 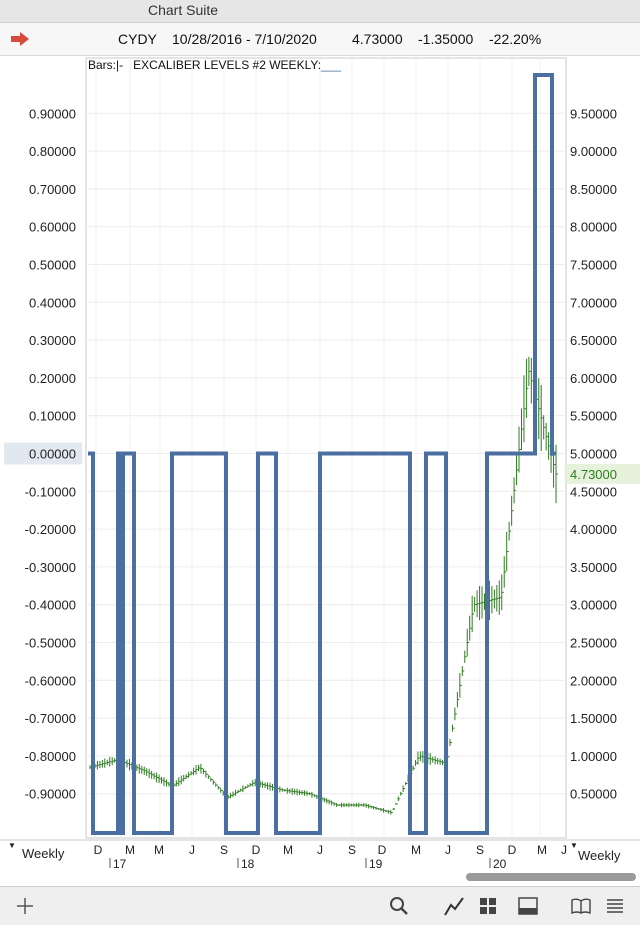 What do you see at coordinates (52, 151) in the screenshot?
I see `left-tick-label: 0.80000` at bounding box center [52, 151].